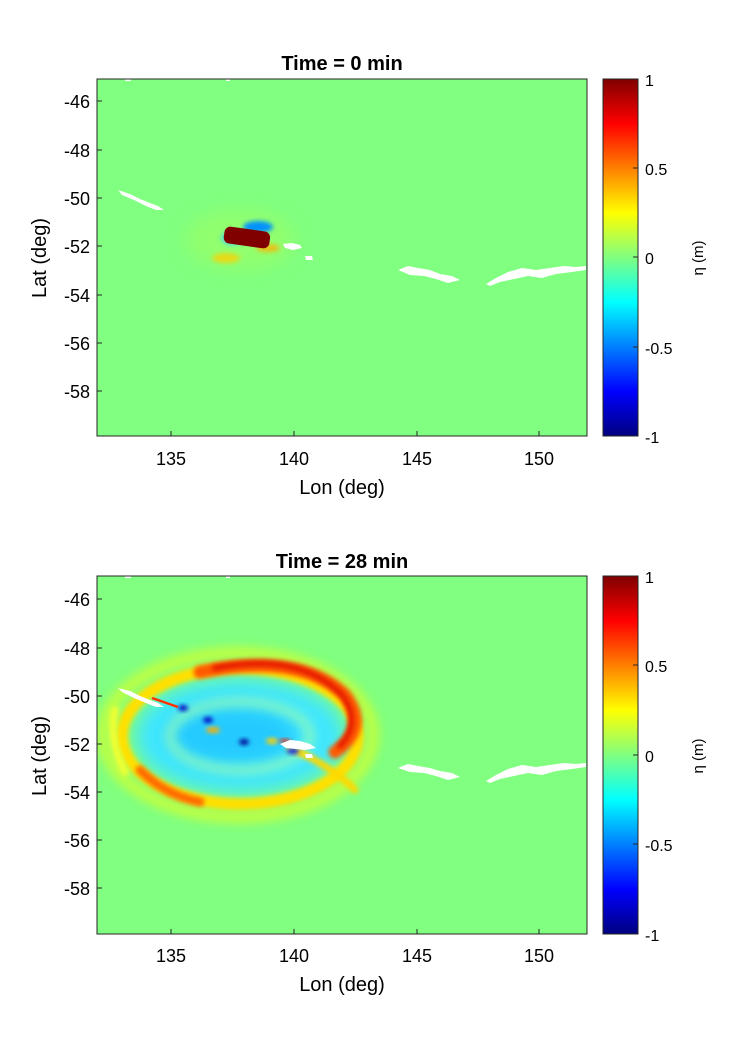  I want to click on wave-inner-ring, so click(240, 736).